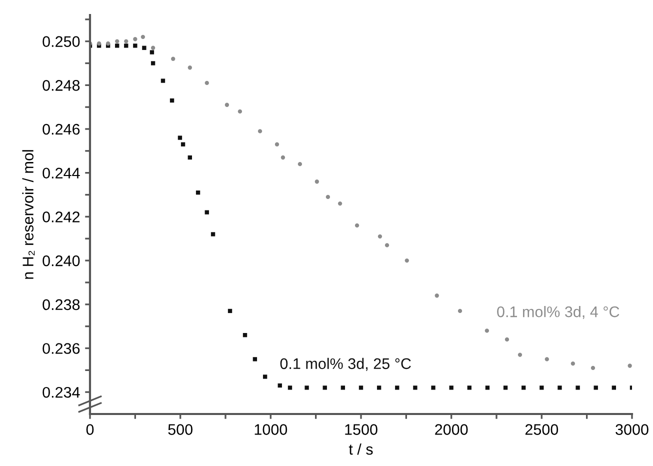 The width and height of the screenshot is (653, 466). Describe the element at coordinates (28, 214) in the screenshot. I see `y-axis-title: n H₂ reservoir / mol` at that location.